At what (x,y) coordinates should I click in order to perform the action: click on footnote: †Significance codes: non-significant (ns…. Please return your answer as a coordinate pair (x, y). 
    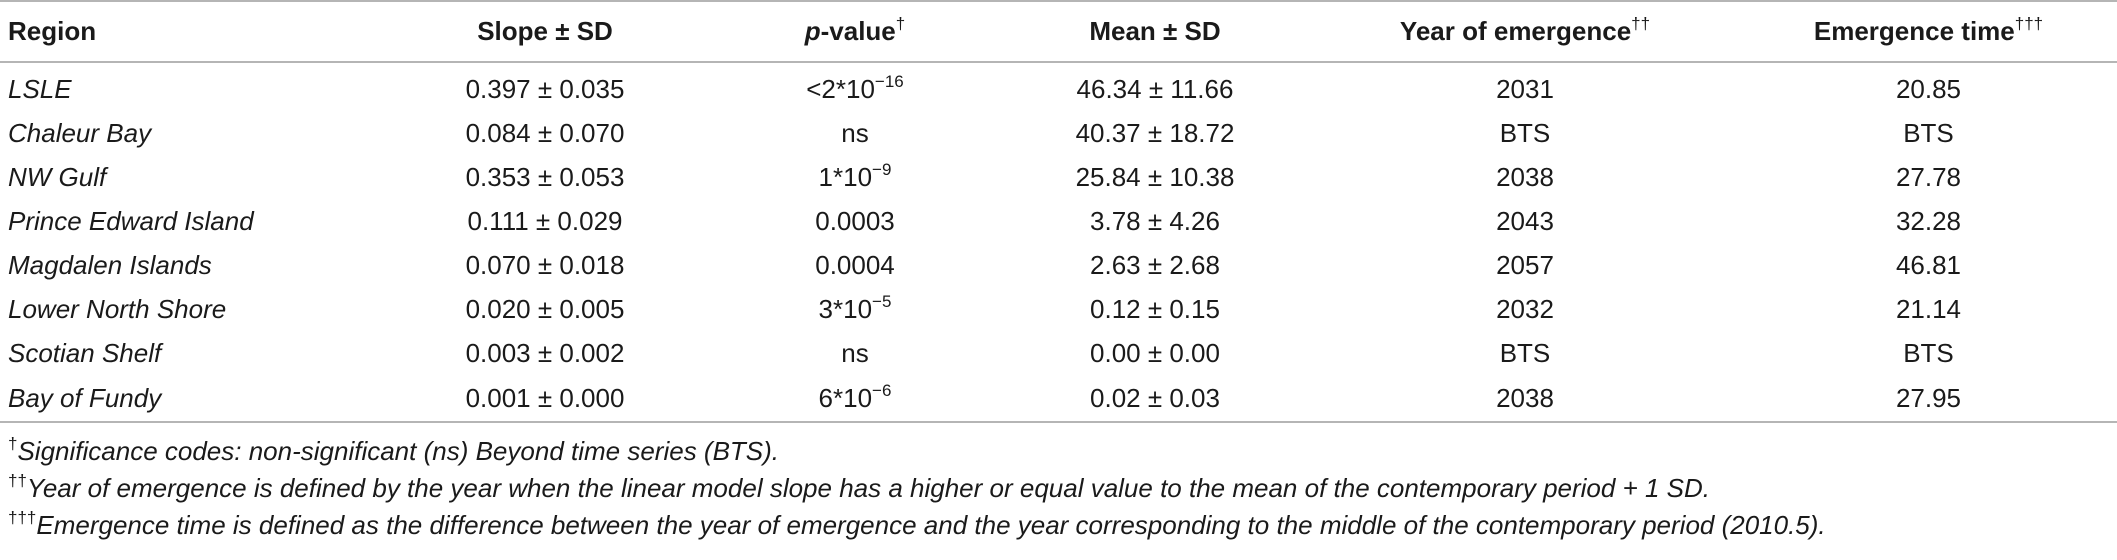
    Looking at the image, I should click on (1062, 451).